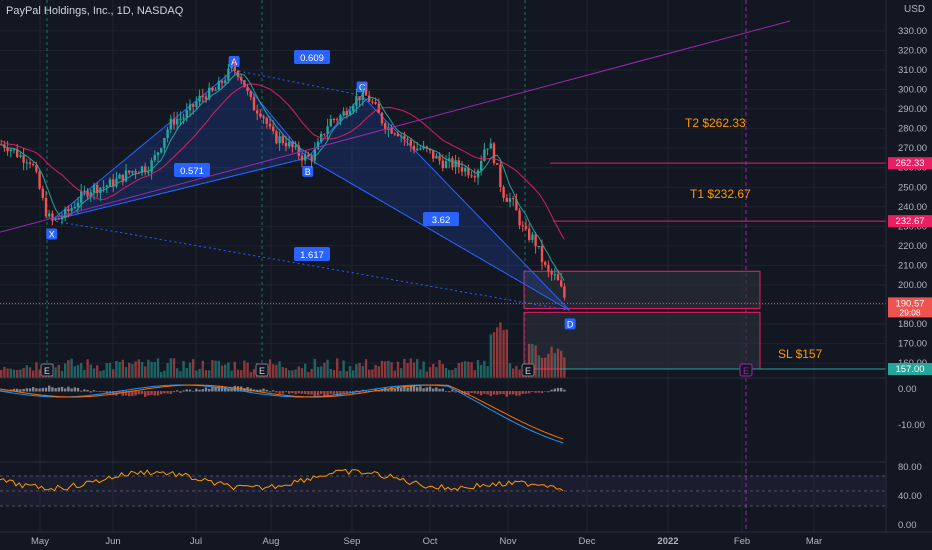  Describe the element at coordinates (112, 541) in the screenshot. I see `time-tick: Jun` at that location.